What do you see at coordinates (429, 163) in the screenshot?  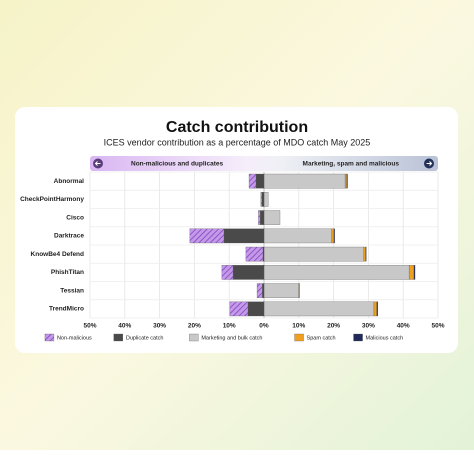 I see `right-arrow` at bounding box center [429, 163].